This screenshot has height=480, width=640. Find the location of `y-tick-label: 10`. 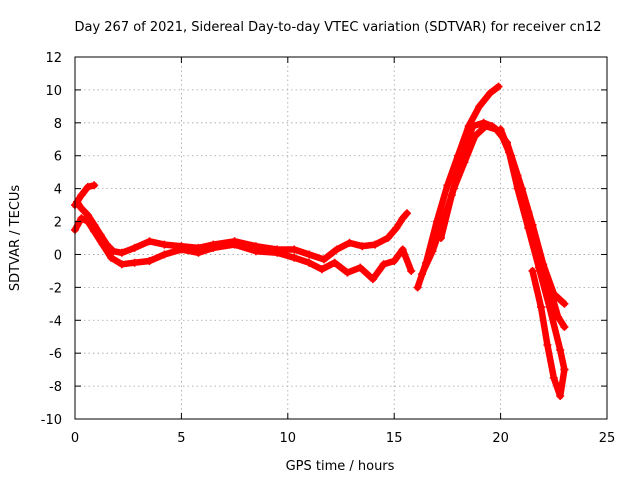

y-tick-label: 10 is located at coordinates (53, 91).